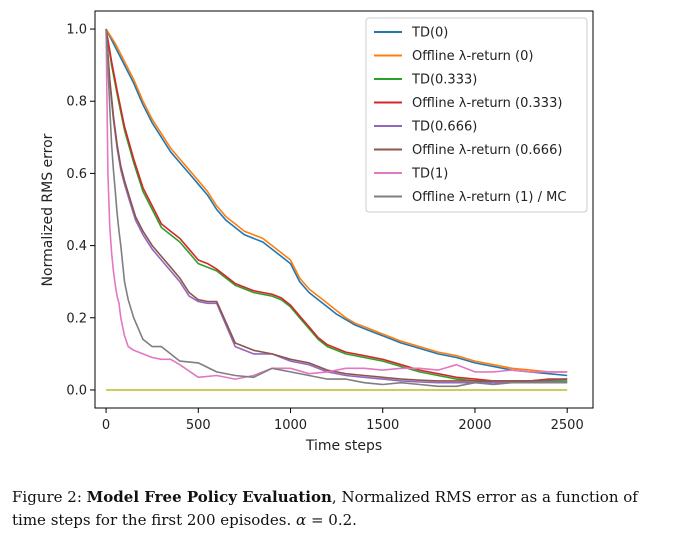 The height and width of the screenshot is (543, 674). I want to click on legend-entry-2: TD(0.333), so click(444, 80).